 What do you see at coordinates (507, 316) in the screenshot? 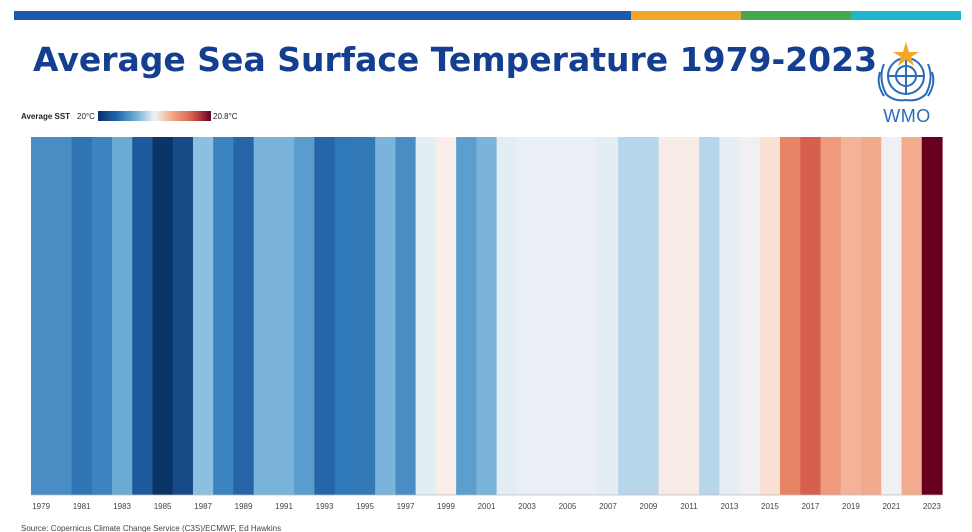
I see `stripe-2002` at bounding box center [507, 316].